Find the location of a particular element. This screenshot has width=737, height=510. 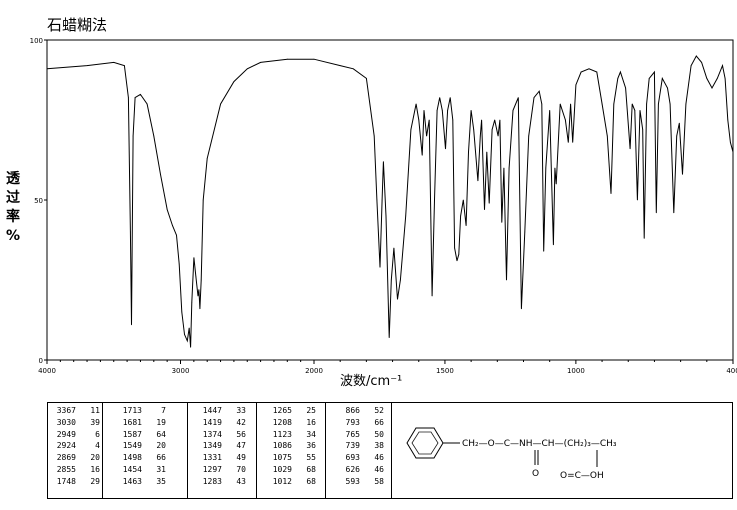

peak-wavenumber: 1012 is located at coordinates (282, 481).